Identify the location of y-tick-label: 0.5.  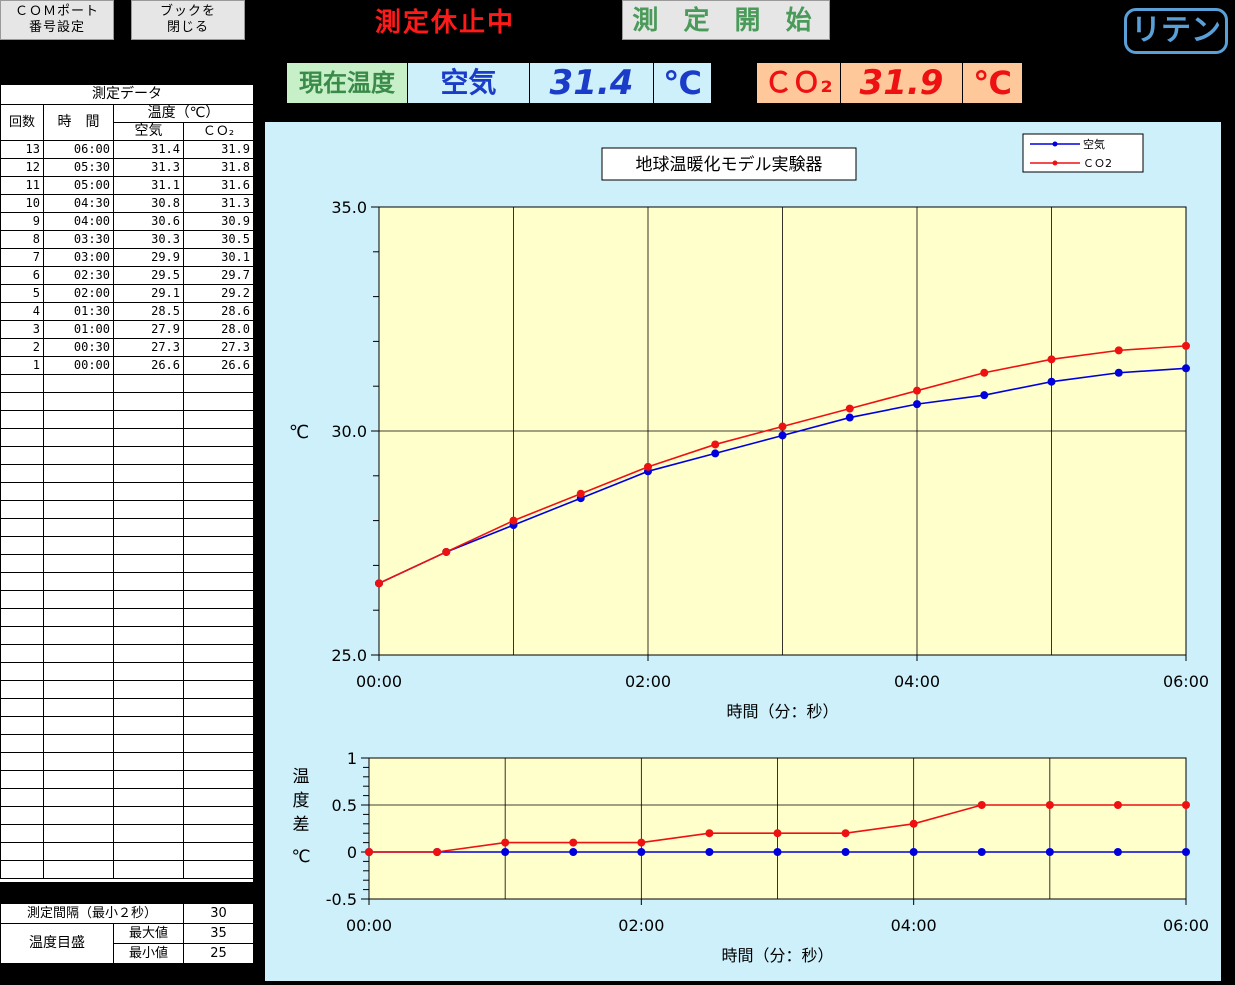
(344, 805).